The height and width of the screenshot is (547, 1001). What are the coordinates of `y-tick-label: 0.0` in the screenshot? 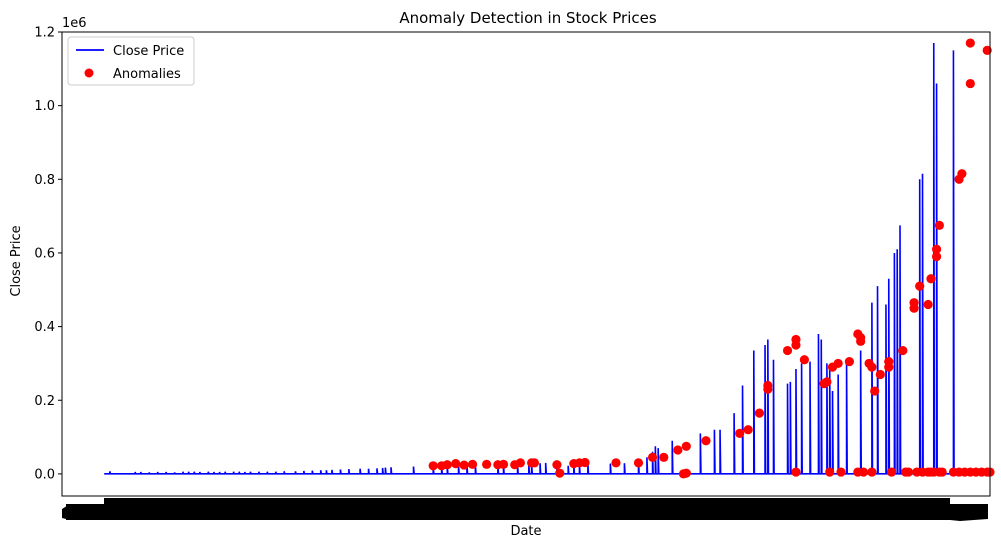 It's located at (44, 474).